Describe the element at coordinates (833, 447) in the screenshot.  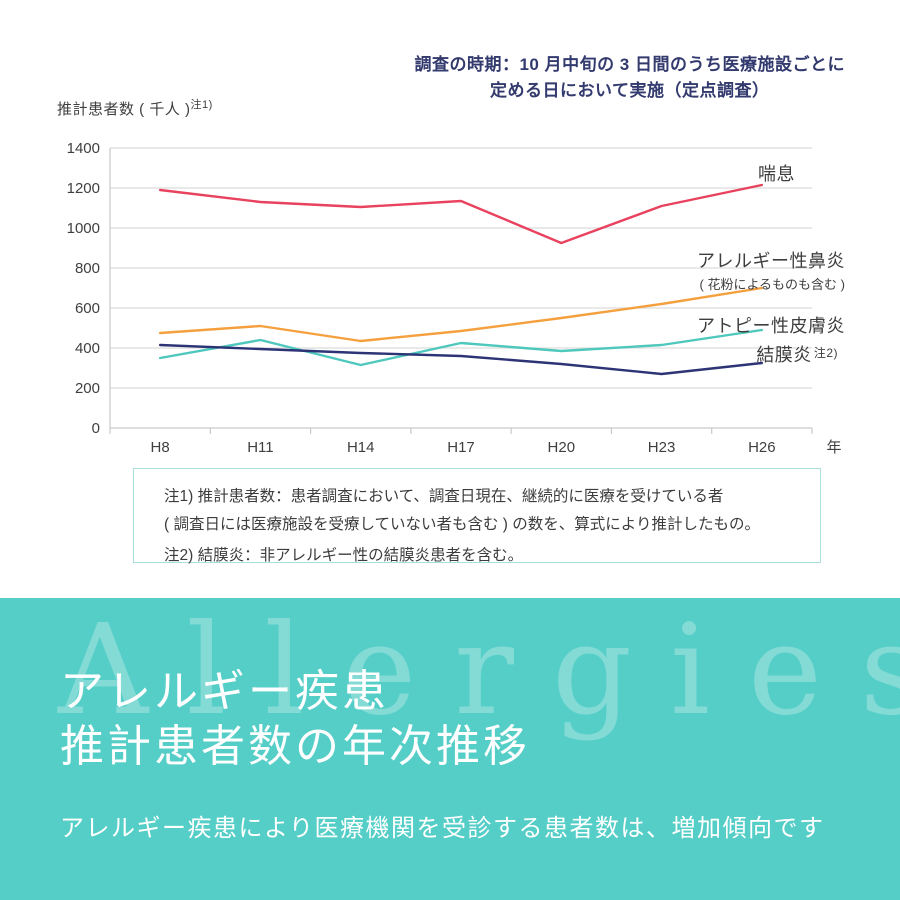
I see `x-axis-unit-label: 年` at that location.